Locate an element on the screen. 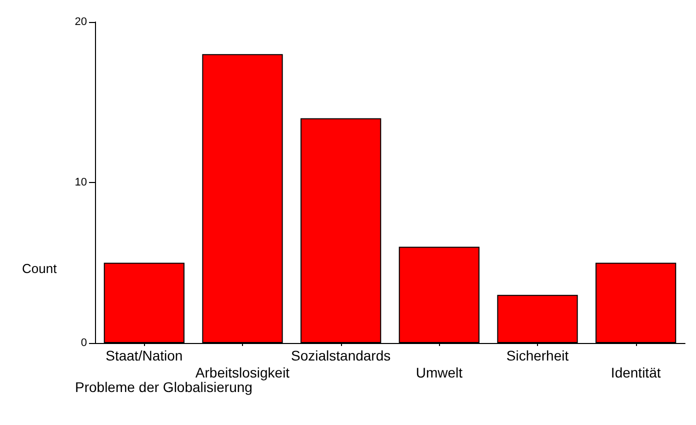 The height and width of the screenshot is (425, 696). x-tick-label: Arbeitslosigkeit is located at coordinates (242, 372).